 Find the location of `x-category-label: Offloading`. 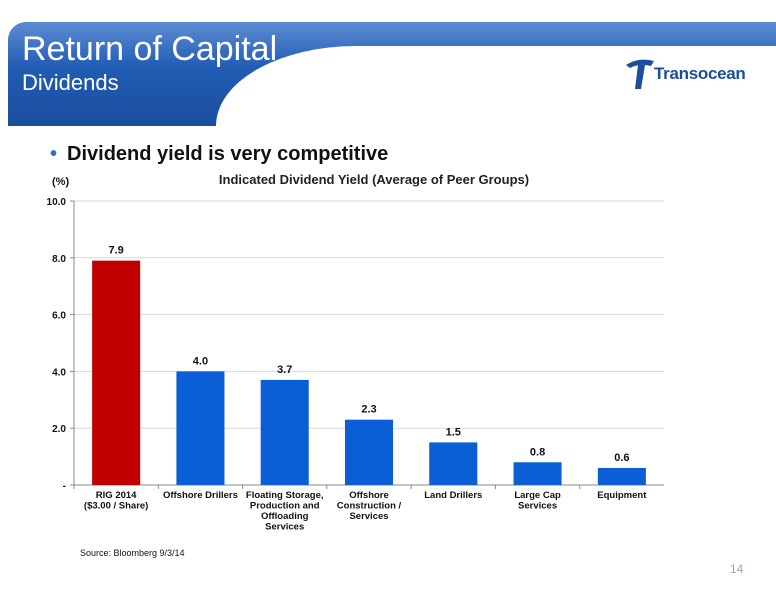

x-category-label: Offloading is located at coordinates (285, 516).